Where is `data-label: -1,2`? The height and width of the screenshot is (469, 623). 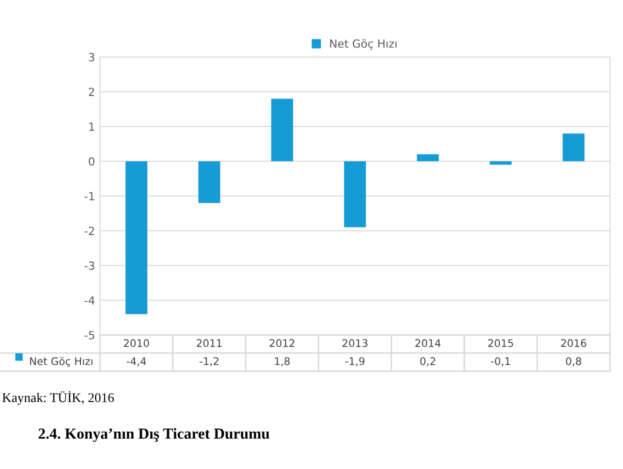 data-label: -1,2 is located at coordinates (209, 361).